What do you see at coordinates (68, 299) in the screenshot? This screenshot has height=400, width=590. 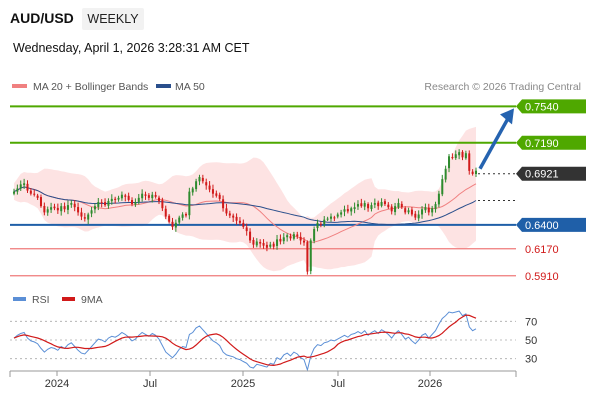 I see `rsi-ma-legend-swatch` at bounding box center [68, 299].